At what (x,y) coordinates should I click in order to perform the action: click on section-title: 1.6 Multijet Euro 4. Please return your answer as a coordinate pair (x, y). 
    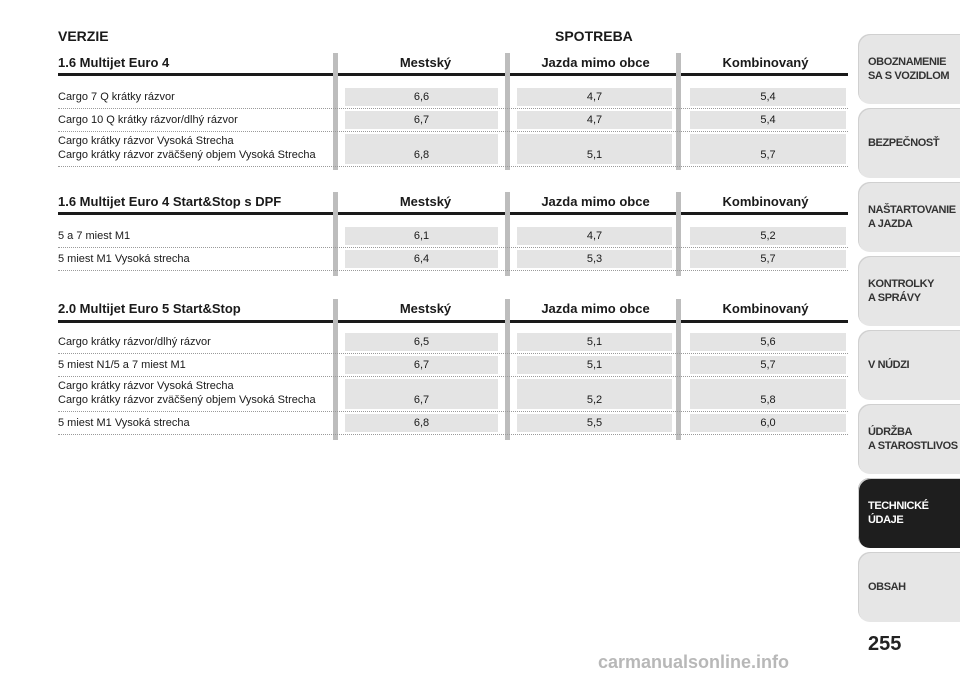
    Looking at the image, I should click on (114, 62).